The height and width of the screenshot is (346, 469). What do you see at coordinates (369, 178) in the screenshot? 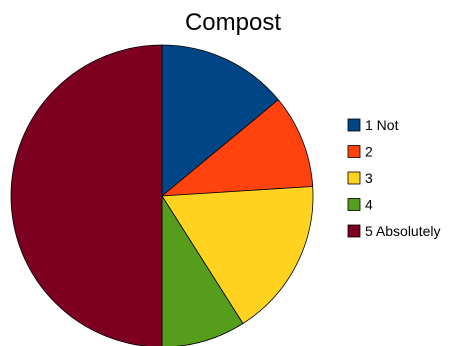
I see `legend-label-3: 3` at bounding box center [369, 178].